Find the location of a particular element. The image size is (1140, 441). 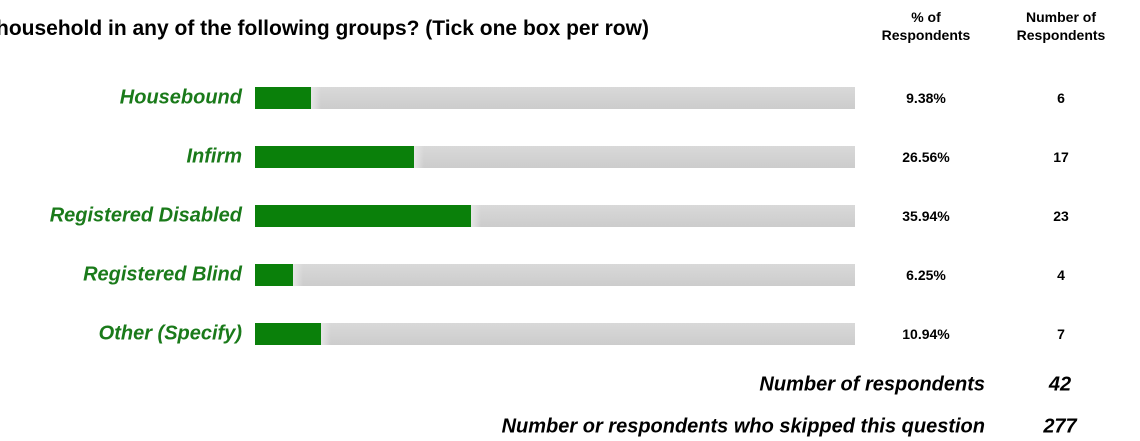

skipped-count-value: 277 is located at coordinates (1060, 426).